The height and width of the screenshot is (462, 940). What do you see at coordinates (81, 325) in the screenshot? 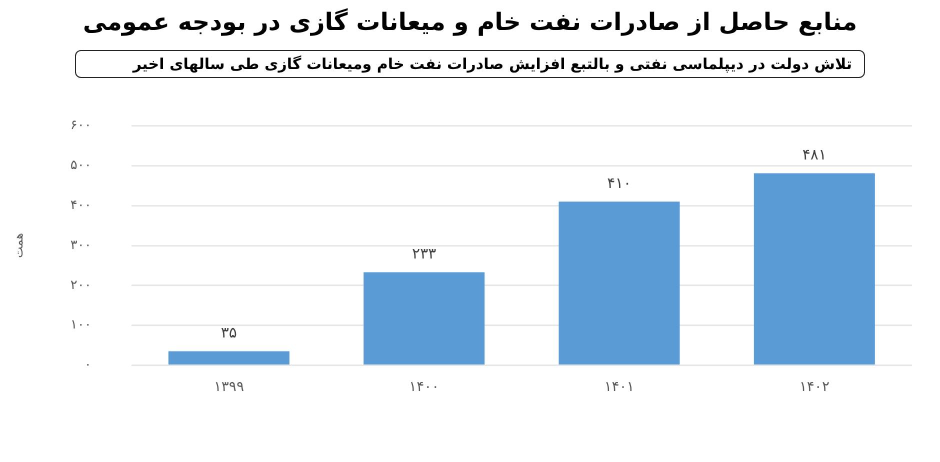
I see `y-tick-label: ۱۰۰` at bounding box center [81, 325].